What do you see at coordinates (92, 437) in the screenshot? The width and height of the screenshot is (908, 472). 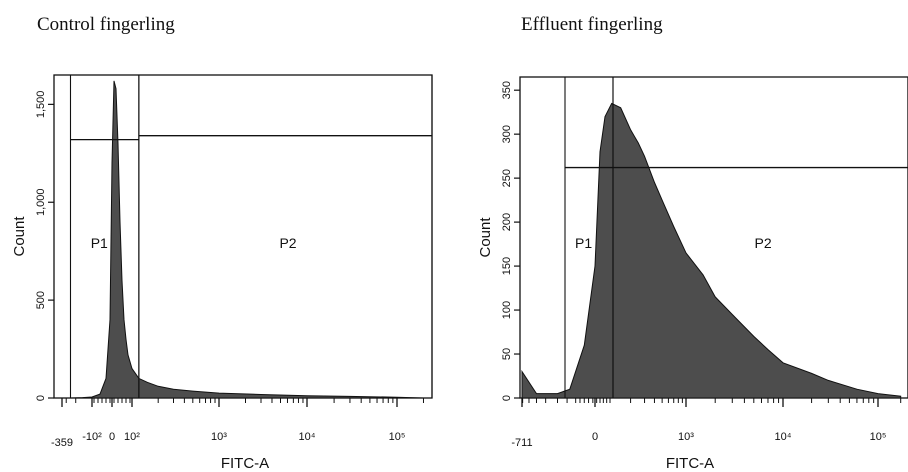 I see `x-tick-label: -10²` at bounding box center [92, 437].